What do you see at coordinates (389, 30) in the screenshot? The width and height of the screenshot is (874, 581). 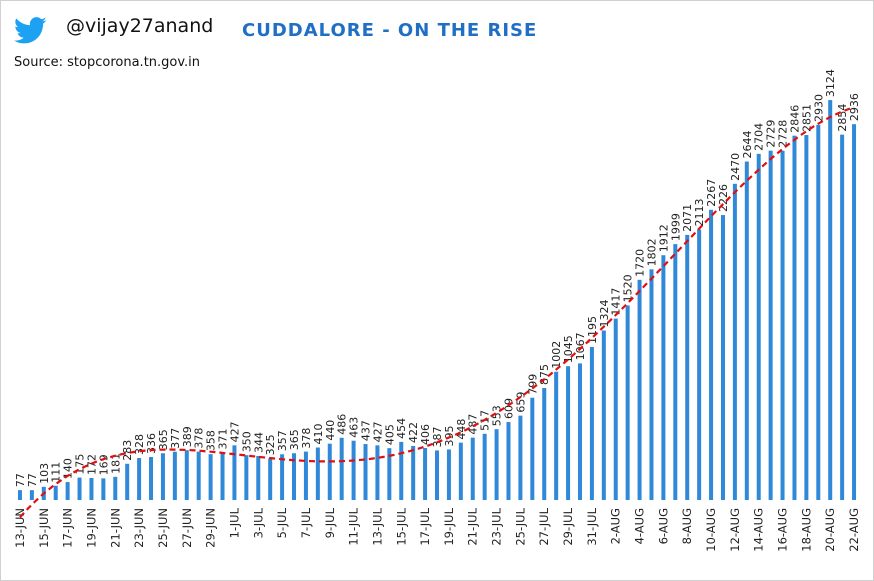 I see `chart-title: CUDDALORE - ON THE RISE` at bounding box center [389, 30].